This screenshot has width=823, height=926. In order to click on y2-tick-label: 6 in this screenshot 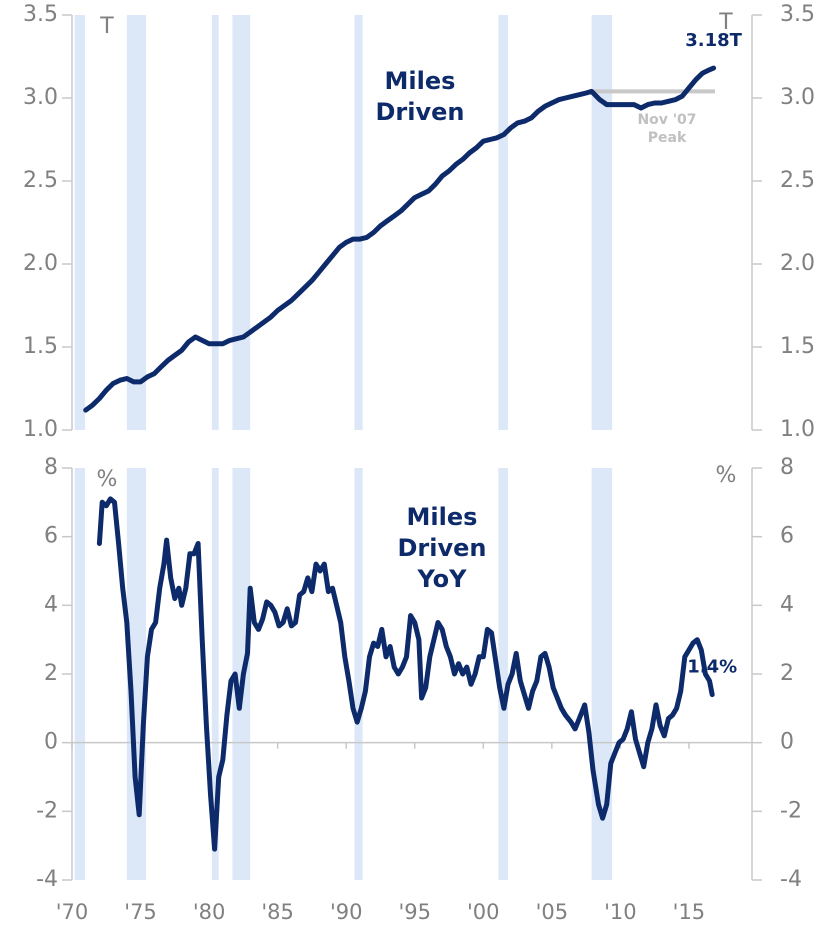, I will do `click(787, 536)`.